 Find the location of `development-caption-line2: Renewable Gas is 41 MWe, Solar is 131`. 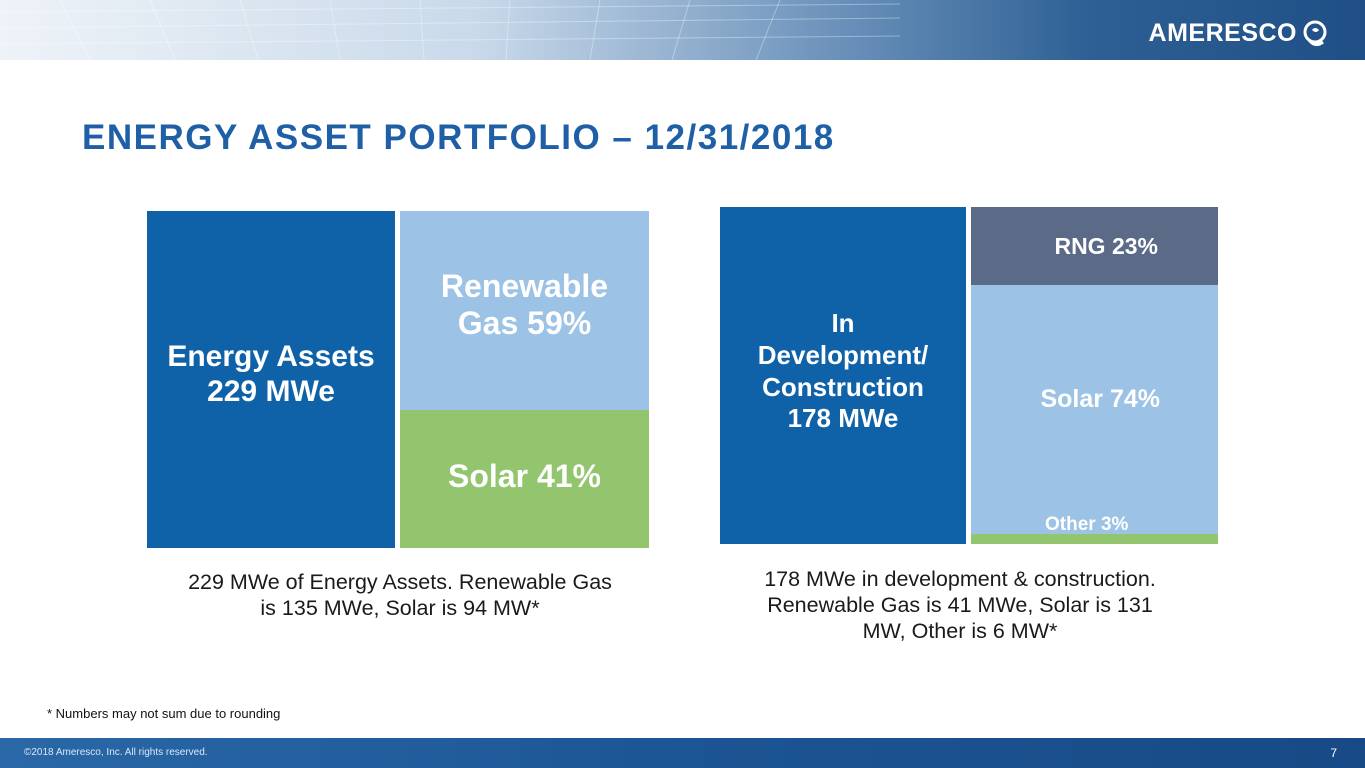

development-caption-line2: Renewable Gas is 41 MWe, Solar is 131 is located at coordinates (960, 604).